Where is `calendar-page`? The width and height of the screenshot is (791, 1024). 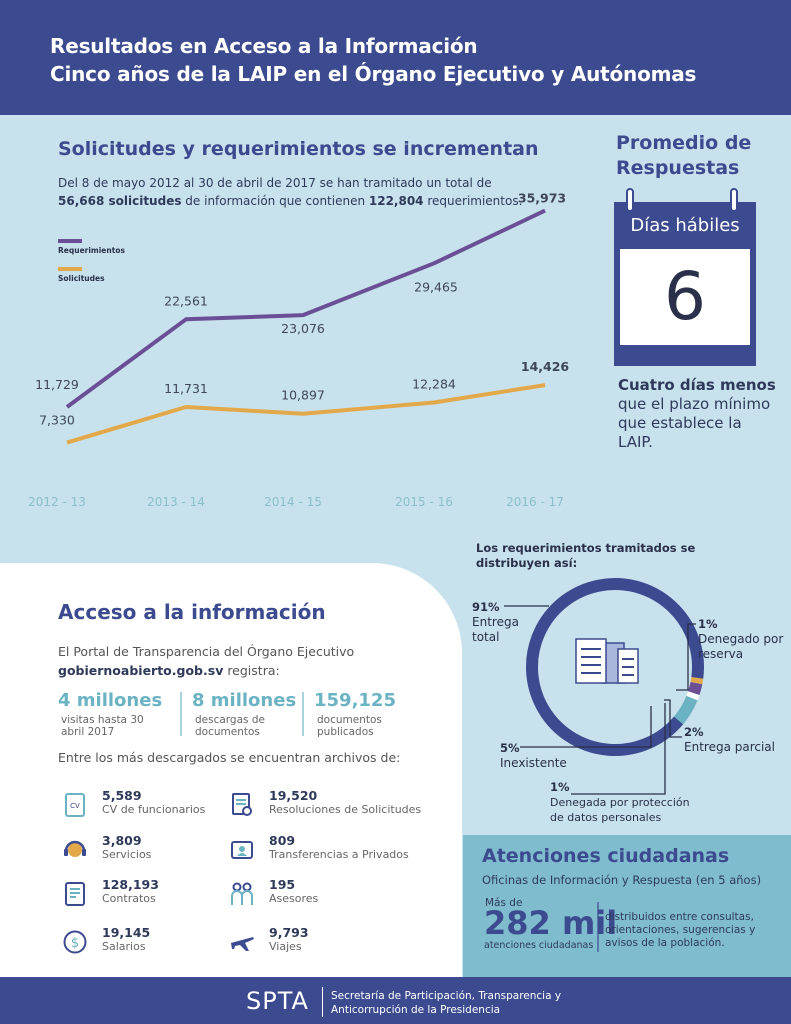
calendar-page is located at coordinates (685, 297).